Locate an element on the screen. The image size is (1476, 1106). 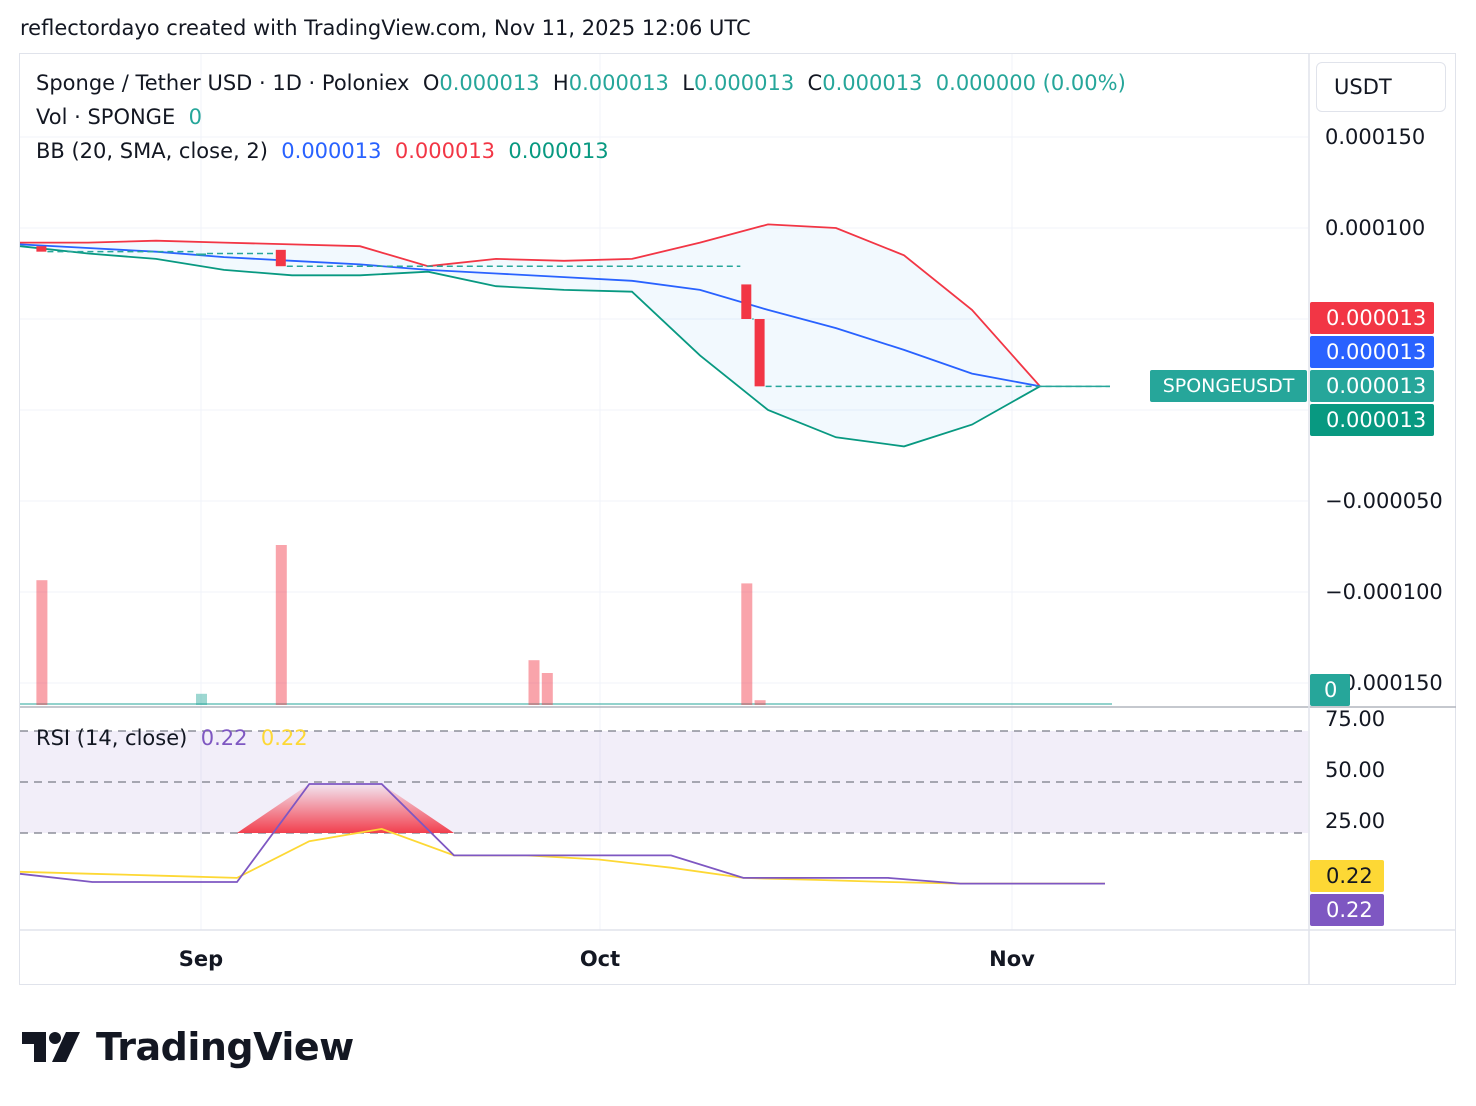
bb-lower-price-tag: 0.000013 is located at coordinates (1372, 420).